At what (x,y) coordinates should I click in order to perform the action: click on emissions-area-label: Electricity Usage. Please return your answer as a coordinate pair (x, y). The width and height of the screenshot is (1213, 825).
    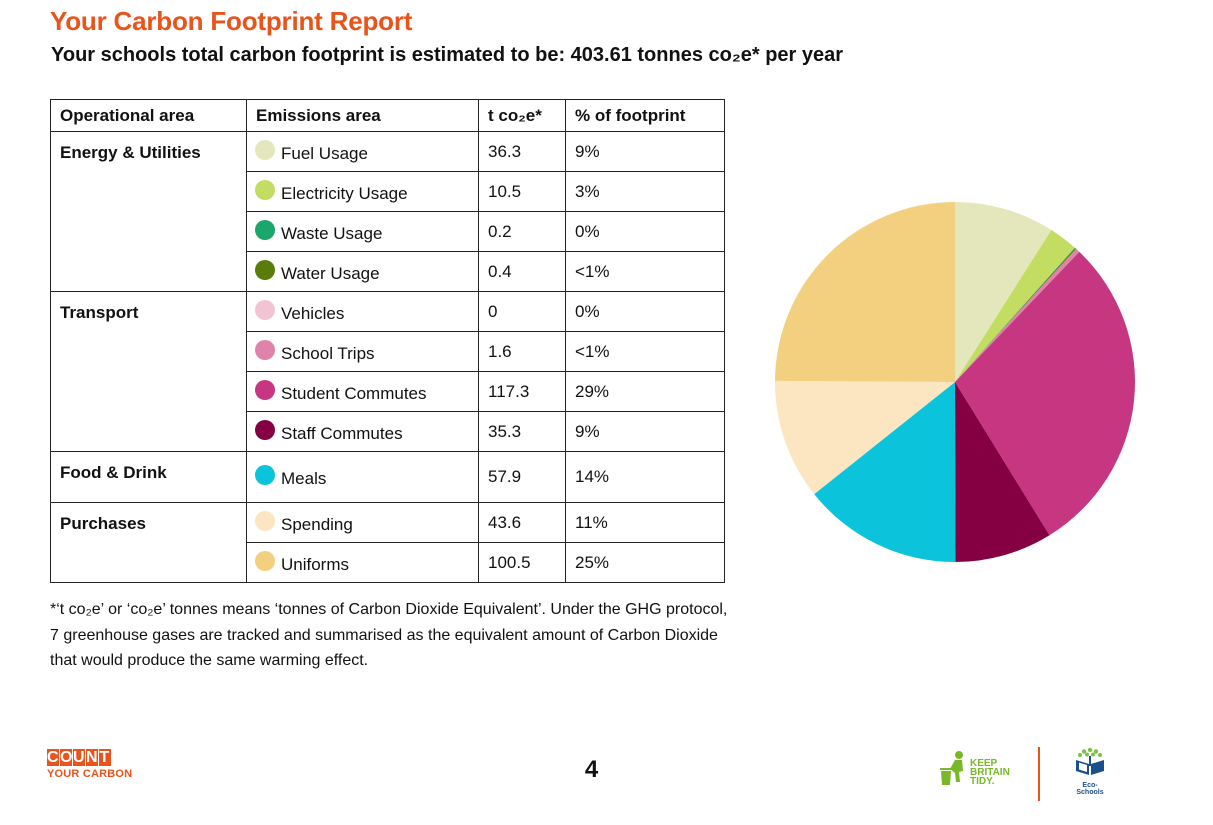
    Looking at the image, I should click on (344, 193).